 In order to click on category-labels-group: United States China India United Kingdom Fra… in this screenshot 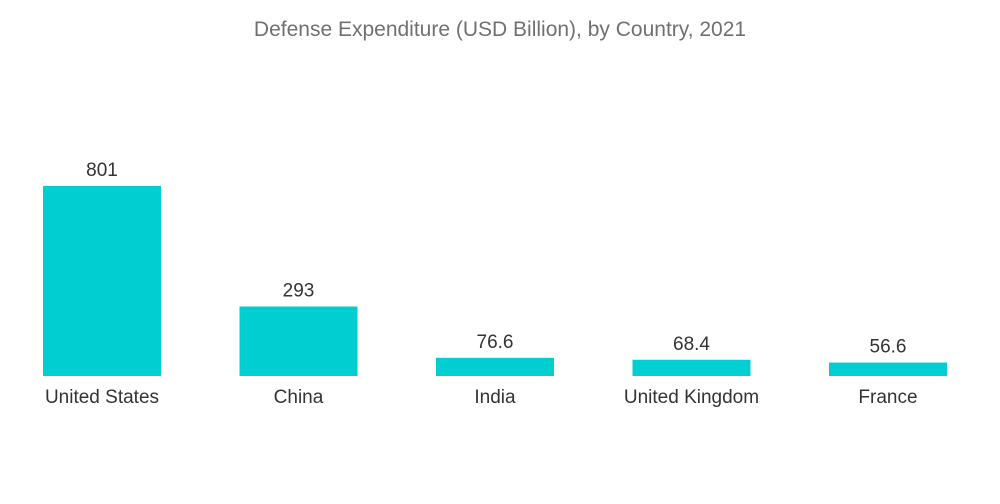, I will do `click(481, 397)`.